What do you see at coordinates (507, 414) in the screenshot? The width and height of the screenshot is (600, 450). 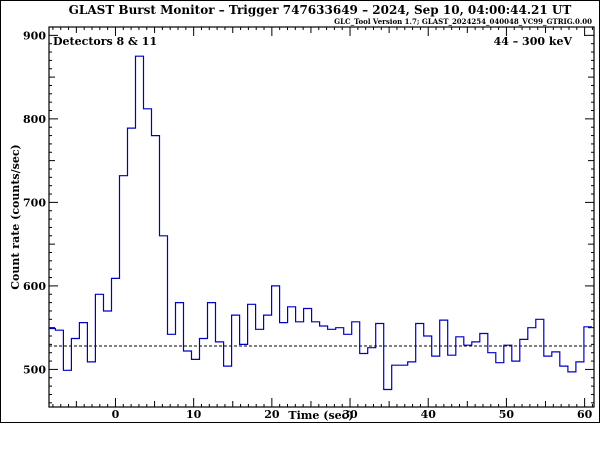 I see `x-tick-label: 50` at bounding box center [507, 414].